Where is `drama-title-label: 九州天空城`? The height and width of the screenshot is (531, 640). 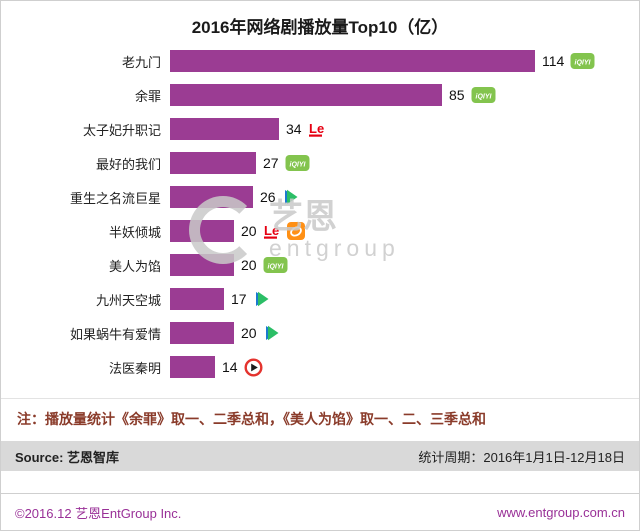
drama-title-label: 九州天空城 is located at coordinates (128, 300).